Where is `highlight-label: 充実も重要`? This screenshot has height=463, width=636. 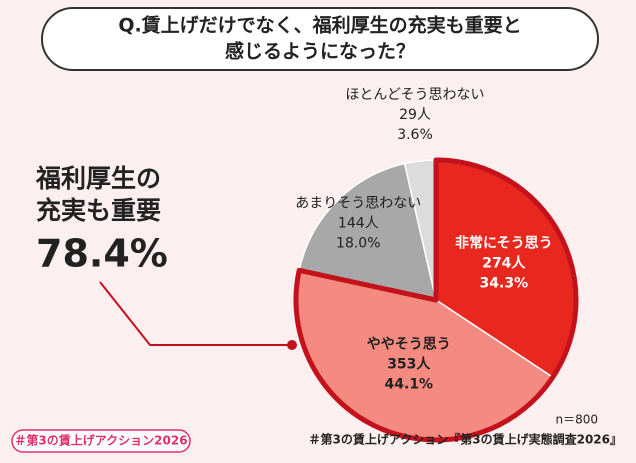 highlight-label: 充実も重要 is located at coordinates (98, 210).